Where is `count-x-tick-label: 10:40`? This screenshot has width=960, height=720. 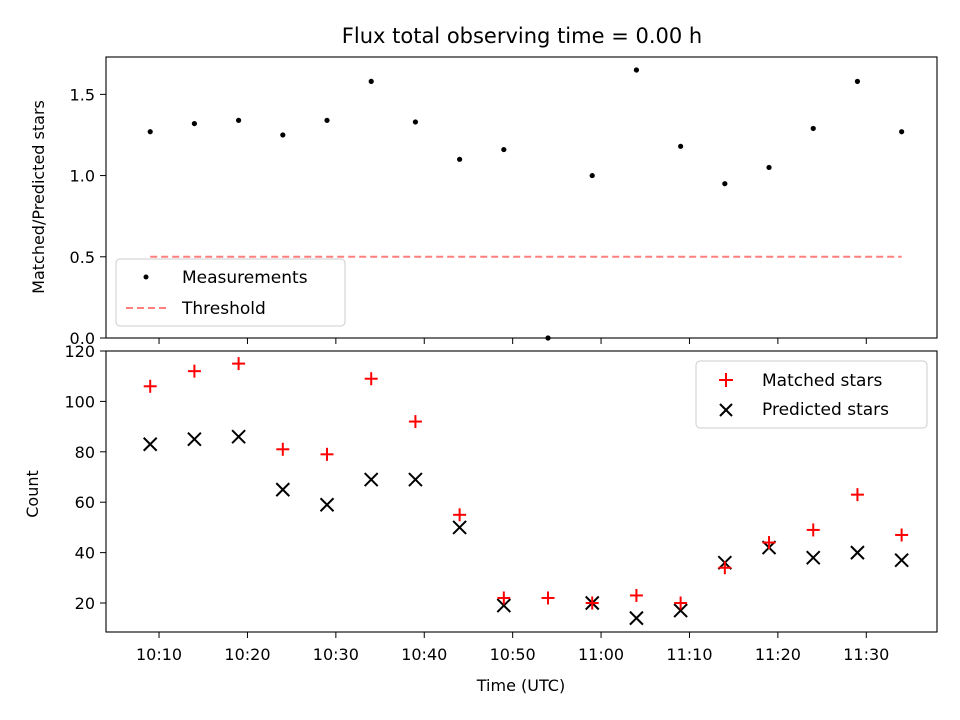 count-x-tick-label: 10:40 is located at coordinates (424, 654).